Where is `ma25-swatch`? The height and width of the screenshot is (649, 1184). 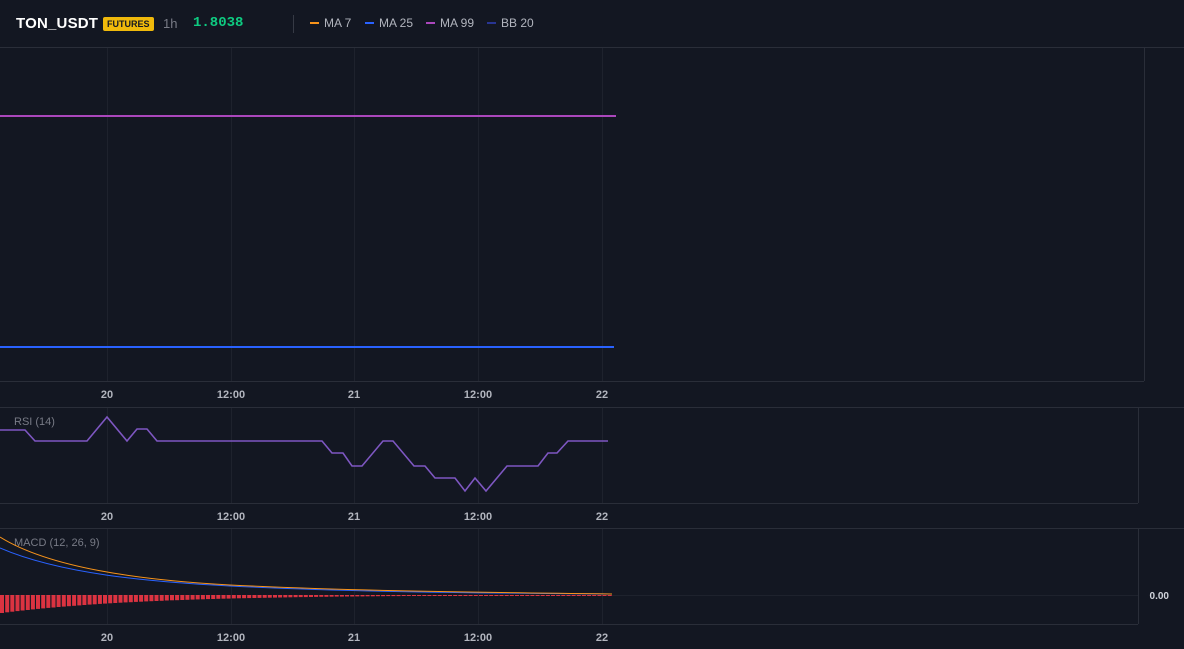 ma25-swatch is located at coordinates (369, 23).